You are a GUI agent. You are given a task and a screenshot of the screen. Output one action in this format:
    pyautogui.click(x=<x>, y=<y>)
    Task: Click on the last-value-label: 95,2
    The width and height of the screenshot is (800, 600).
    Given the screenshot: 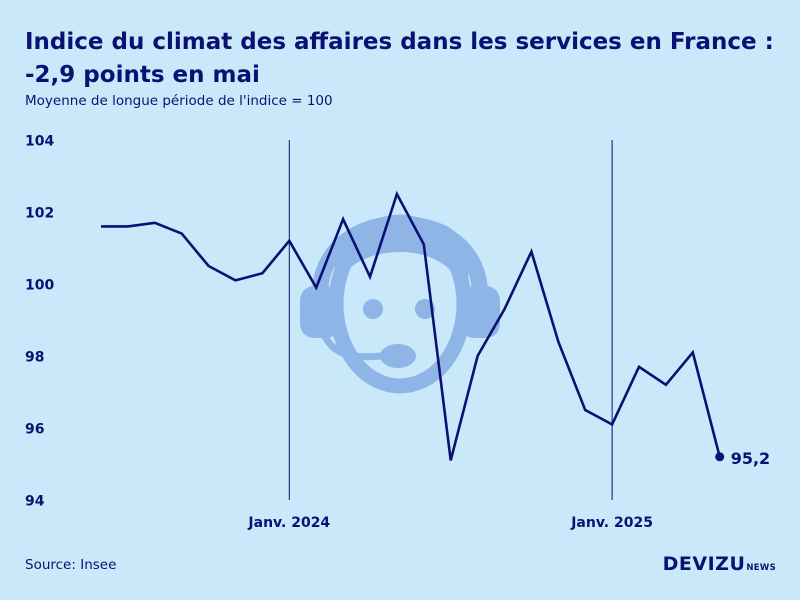 What is the action you would take?
    pyautogui.click(x=750, y=458)
    